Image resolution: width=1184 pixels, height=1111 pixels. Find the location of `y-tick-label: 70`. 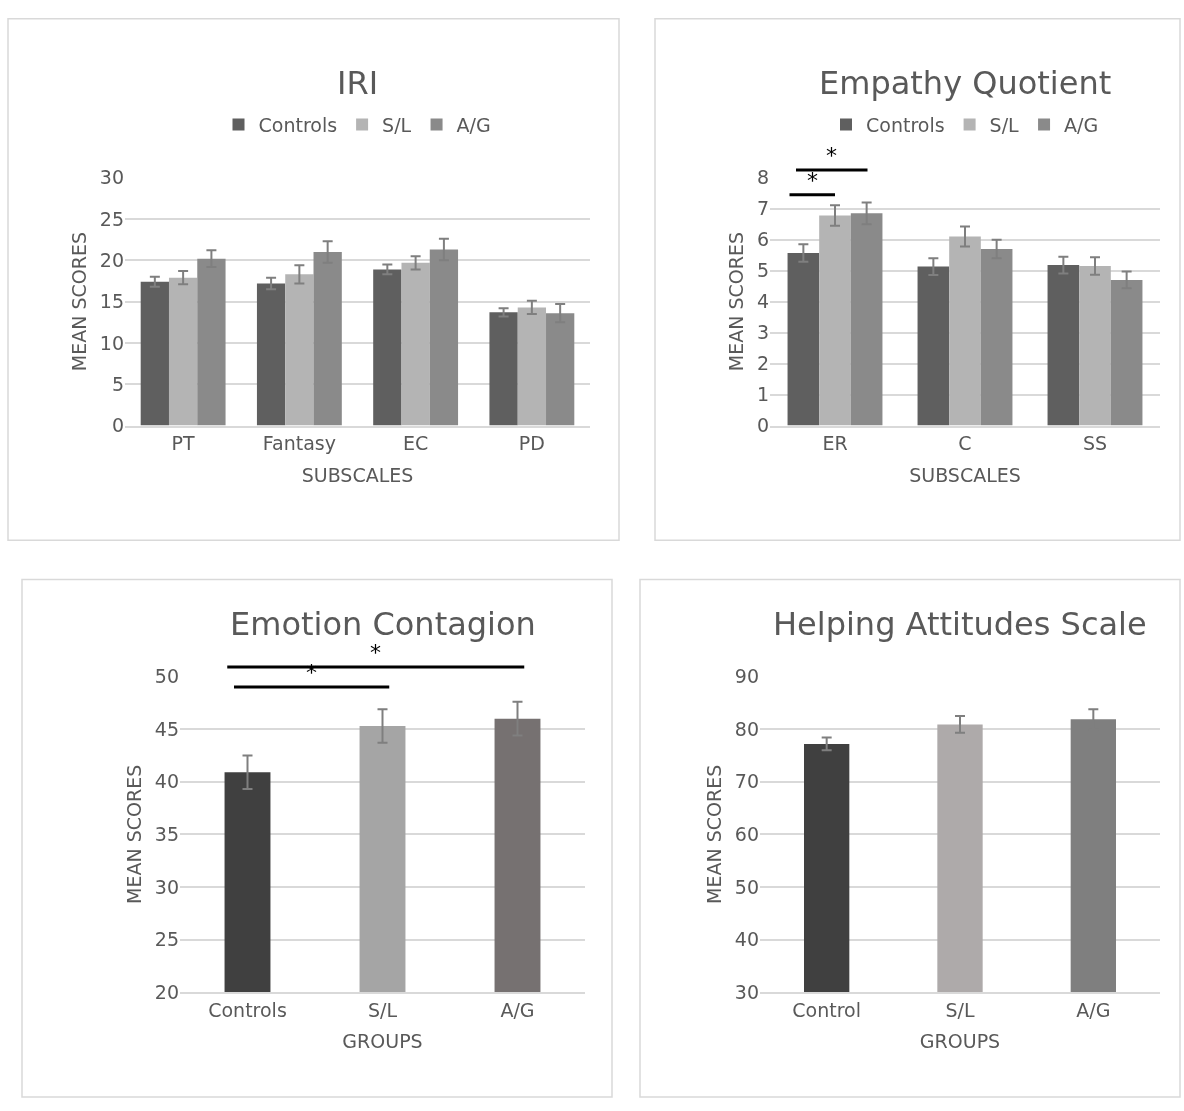

y-tick-label: 70 is located at coordinates (746, 781).